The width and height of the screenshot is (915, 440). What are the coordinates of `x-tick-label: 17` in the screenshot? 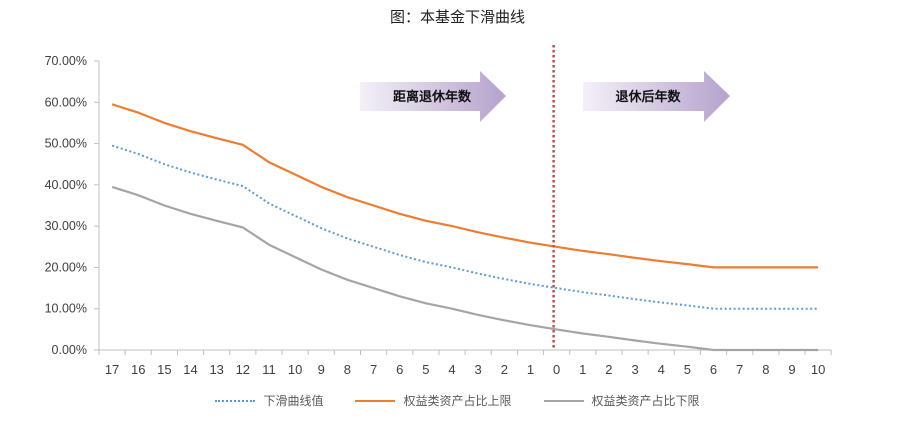 It's located at (112, 369).